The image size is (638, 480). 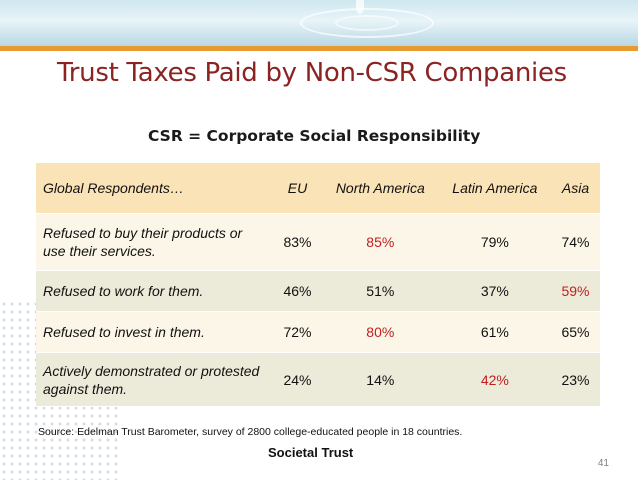 What do you see at coordinates (297, 291) in the screenshot?
I see `cell-eu: 46%` at bounding box center [297, 291].